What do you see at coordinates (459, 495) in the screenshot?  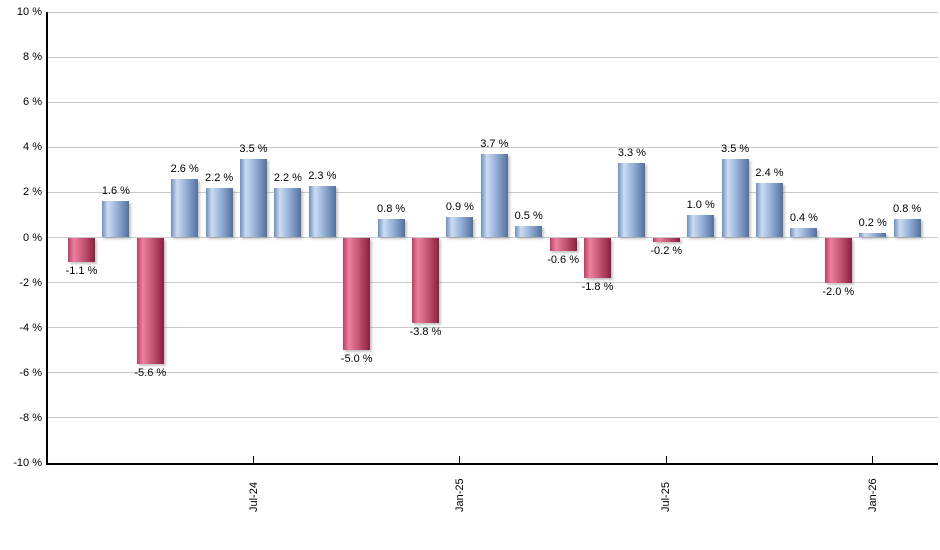 I see `x-axis-label: Jan-25` at bounding box center [459, 495].